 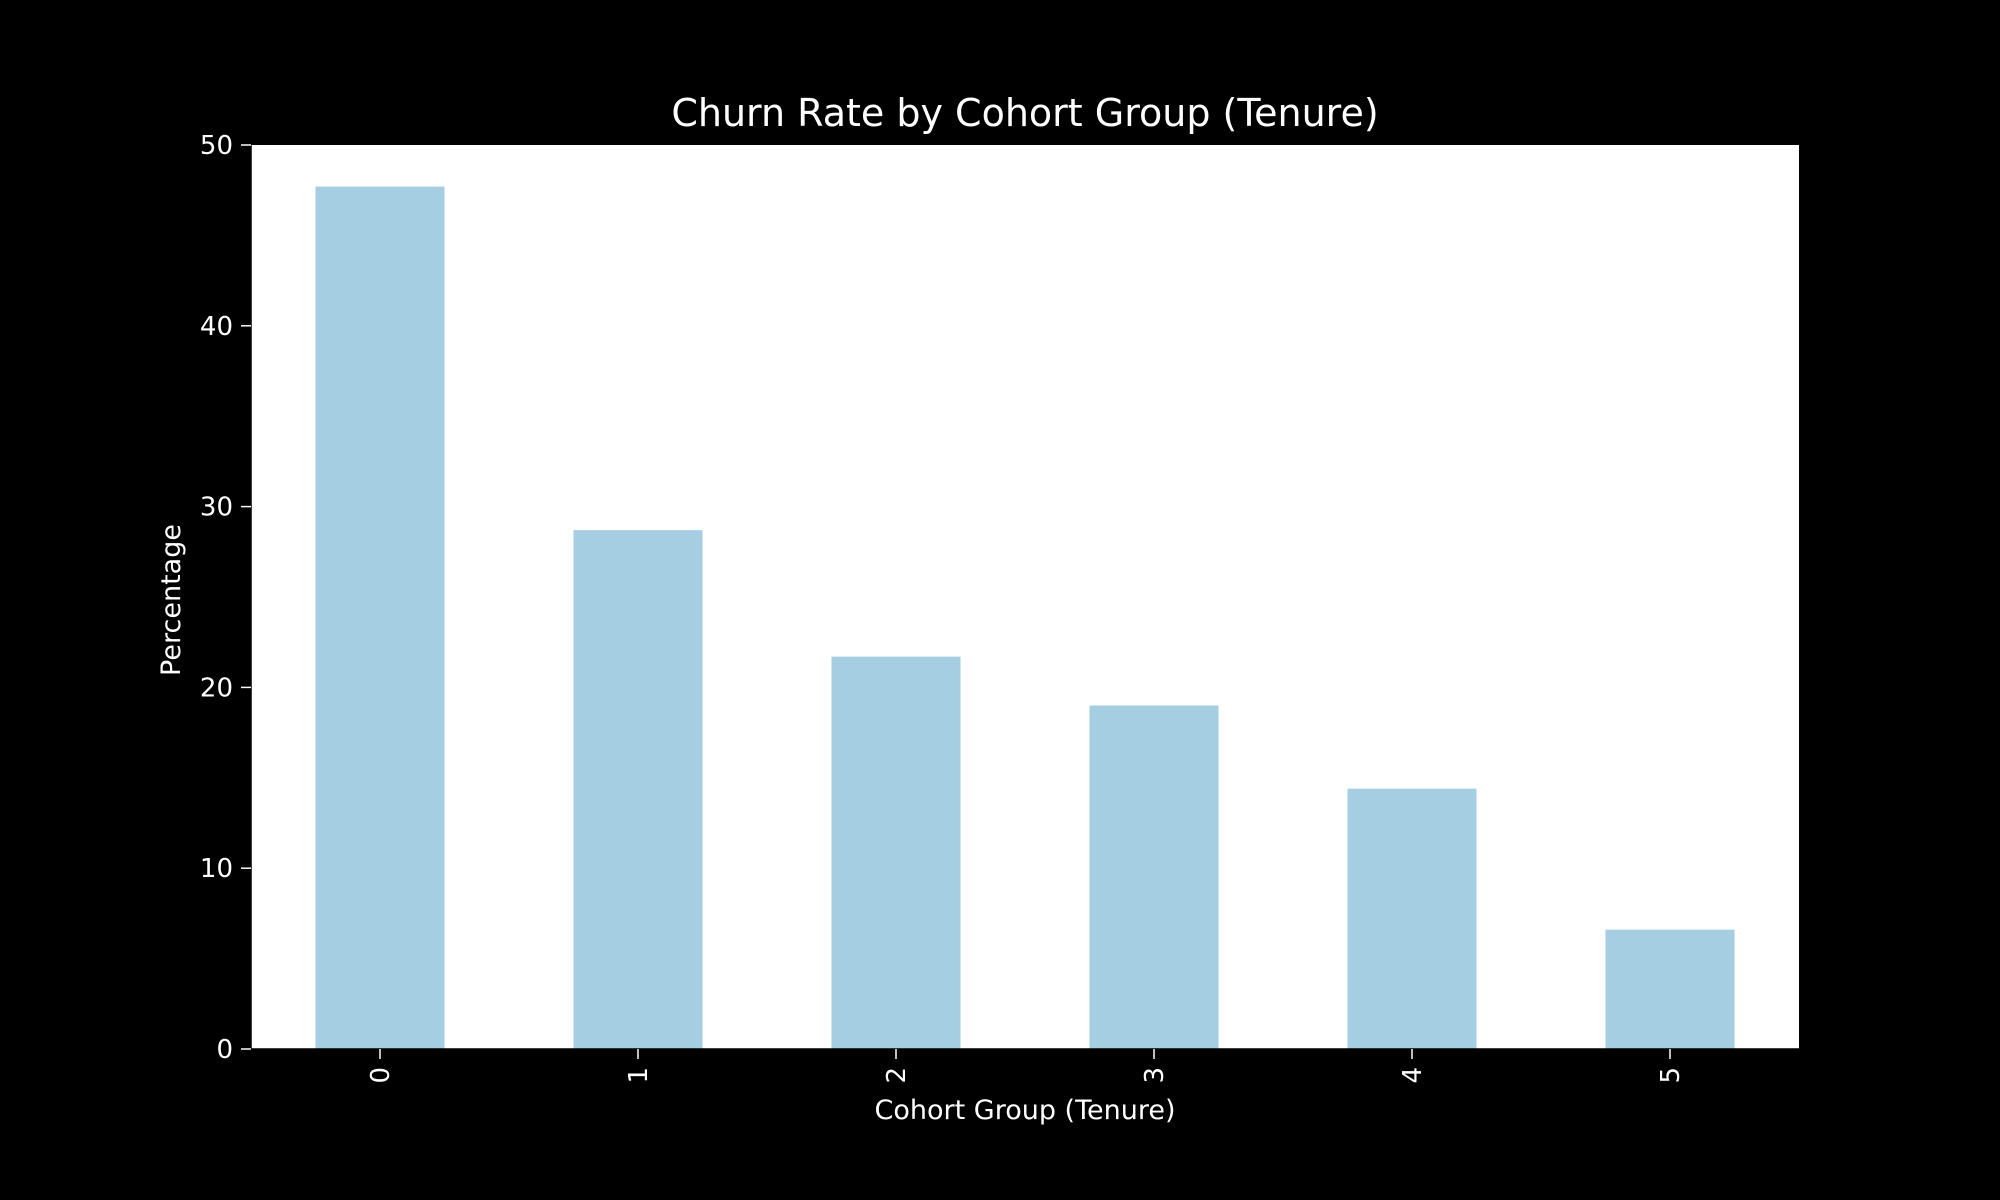 I want to click on y-ticks-group: 0 10 20 30 40 50, so click(x=225, y=598).